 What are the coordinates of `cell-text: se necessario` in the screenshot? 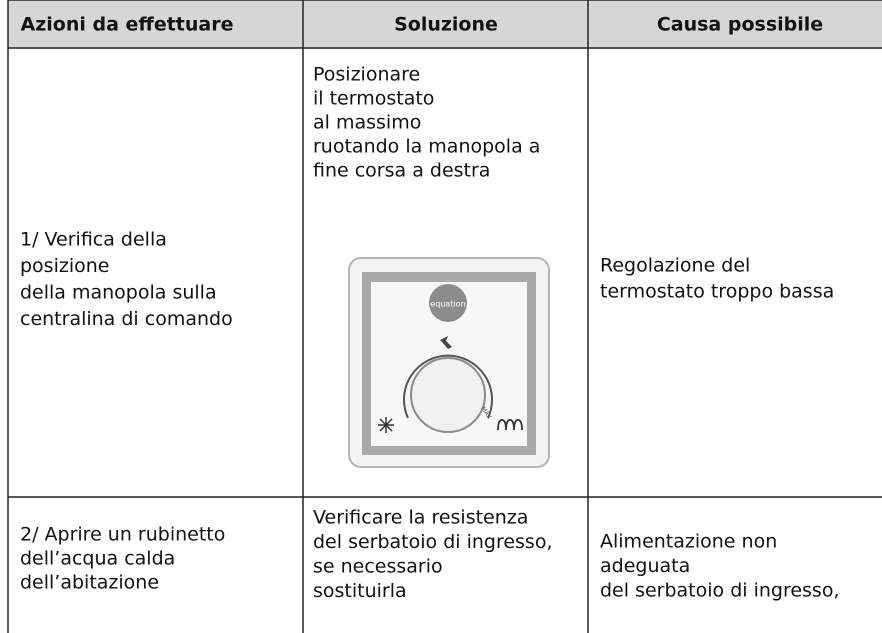 It's located at (378, 567).